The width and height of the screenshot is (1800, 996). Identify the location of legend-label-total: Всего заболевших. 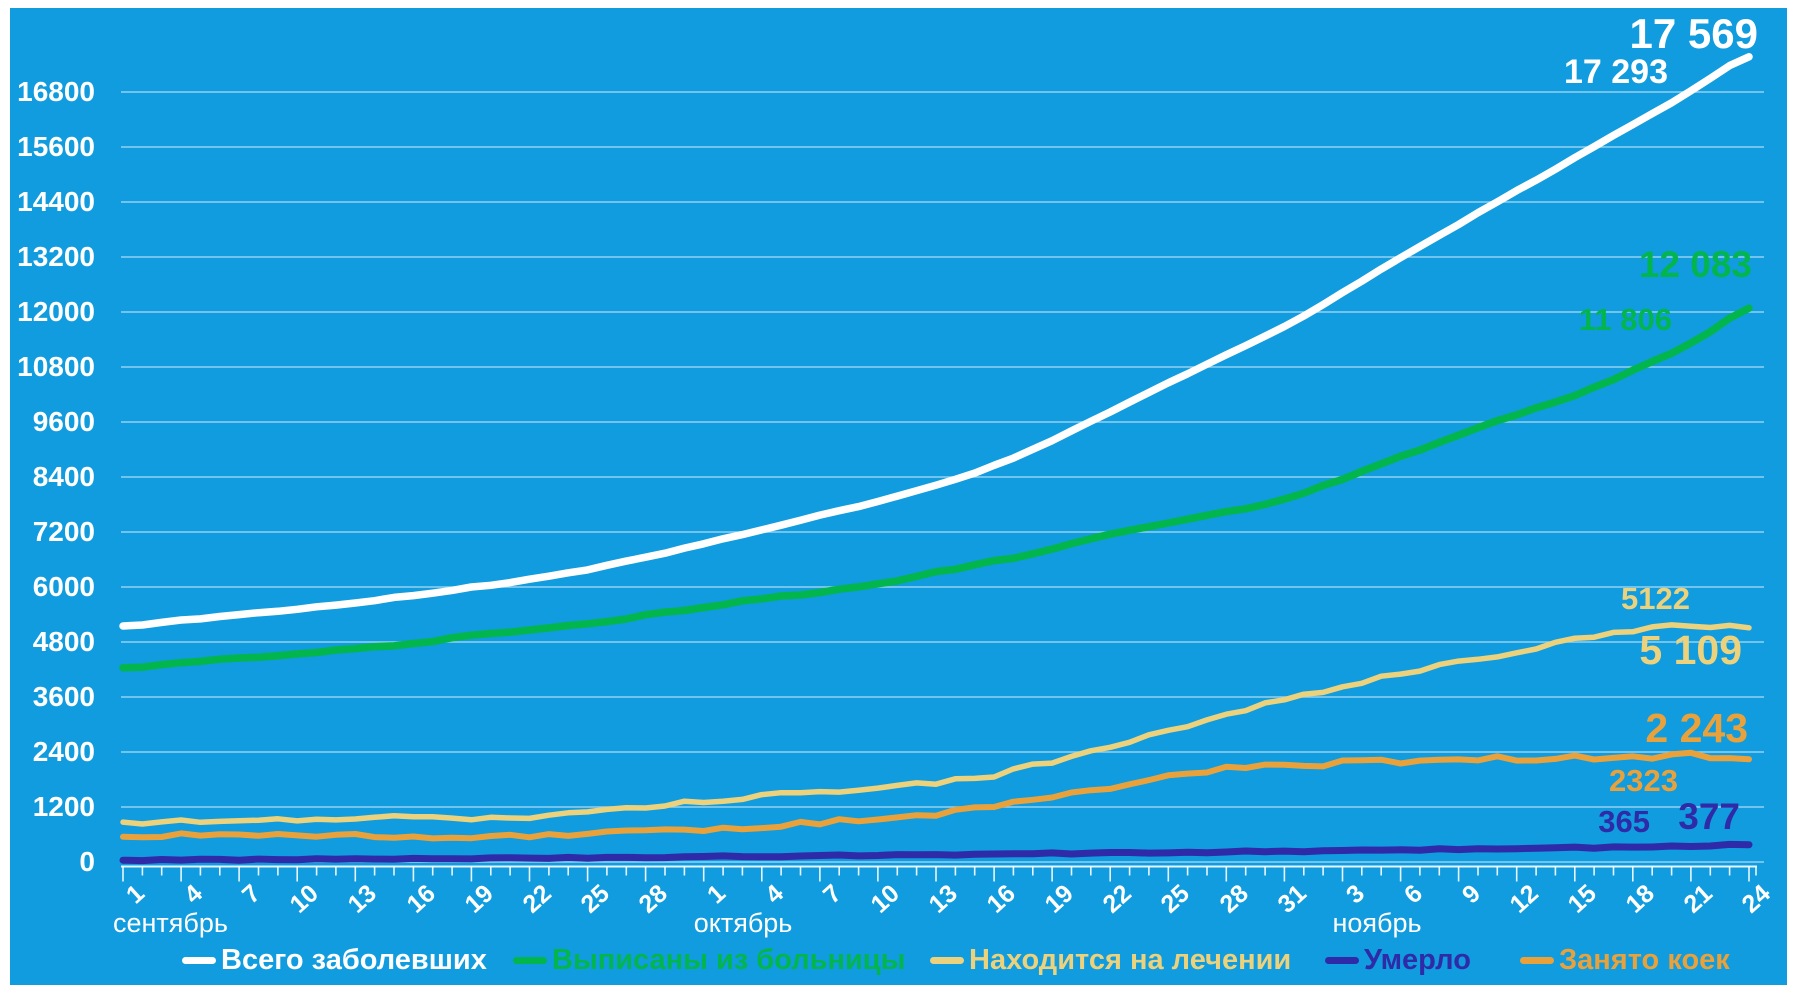
(354, 960).